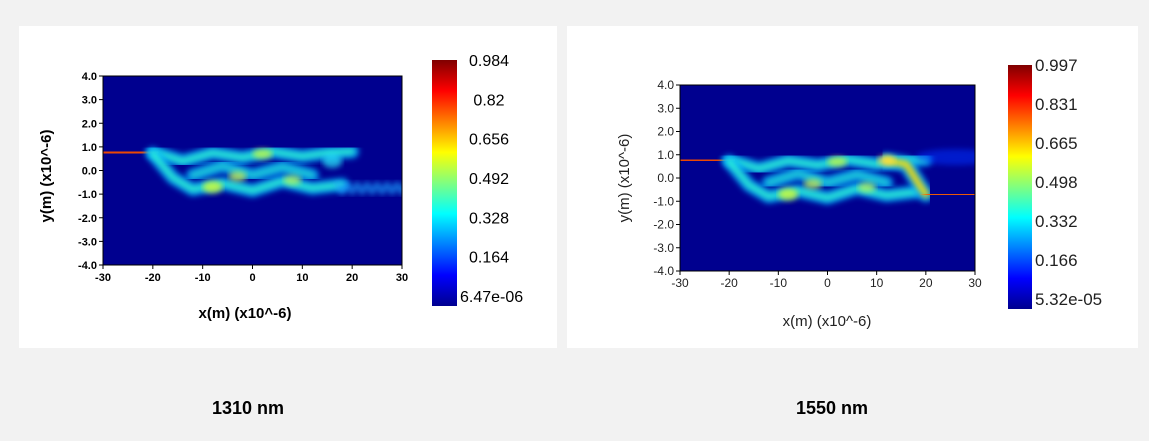  I want to click on colorbar-tick-label: 0.665, so click(1056, 143).